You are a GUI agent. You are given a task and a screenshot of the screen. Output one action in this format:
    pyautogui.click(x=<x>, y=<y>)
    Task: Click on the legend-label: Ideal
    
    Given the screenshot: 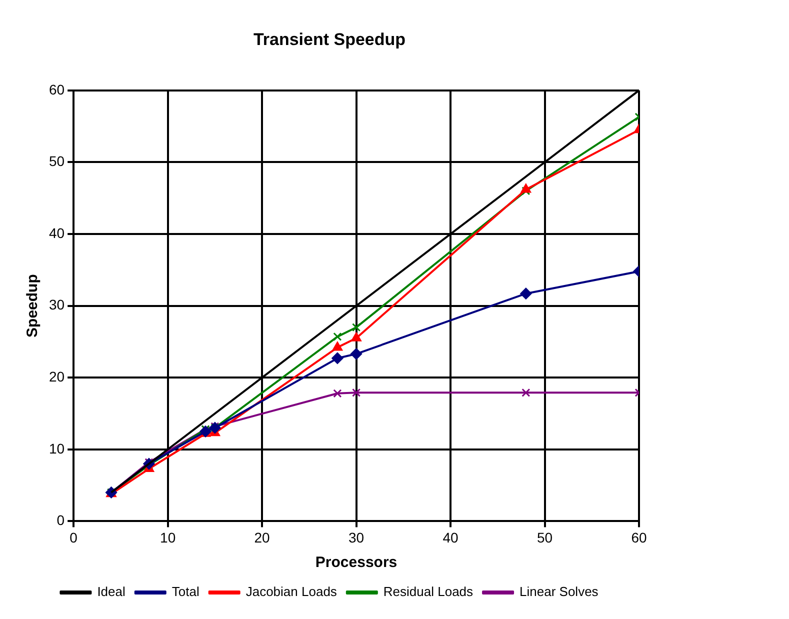 What is the action you would take?
    pyautogui.click(x=111, y=592)
    